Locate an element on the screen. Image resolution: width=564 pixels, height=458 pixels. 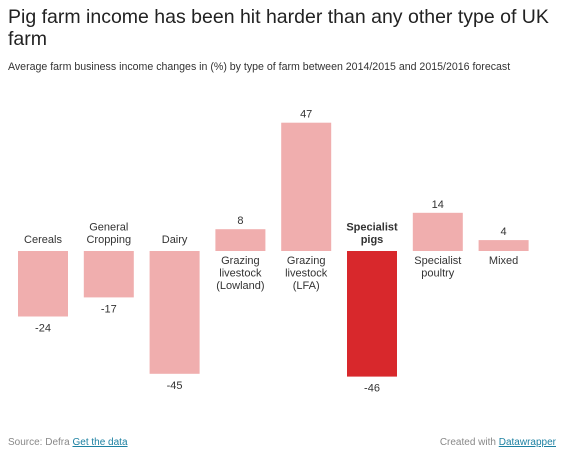
category-label-mixed-line-1: Mixed is located at coordinates (503, 261).